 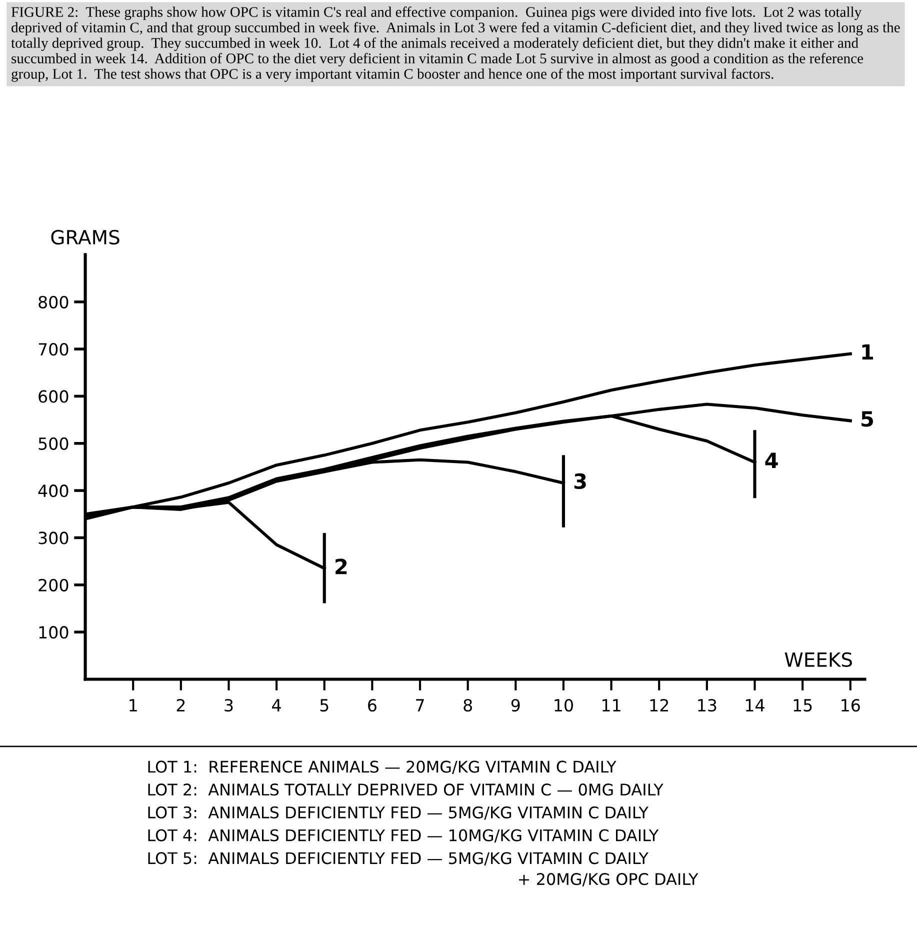 I want to click on y-tick-label: 100, so click(x=53, y=632).